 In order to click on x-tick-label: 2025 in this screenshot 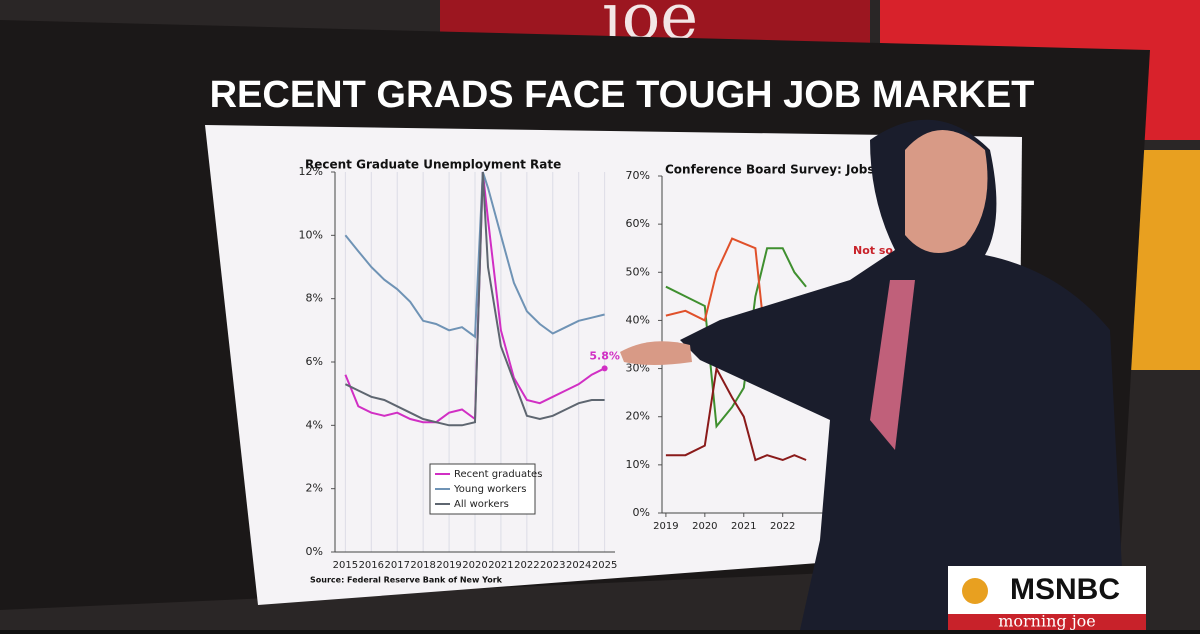, I will do `click(604, 565)`.